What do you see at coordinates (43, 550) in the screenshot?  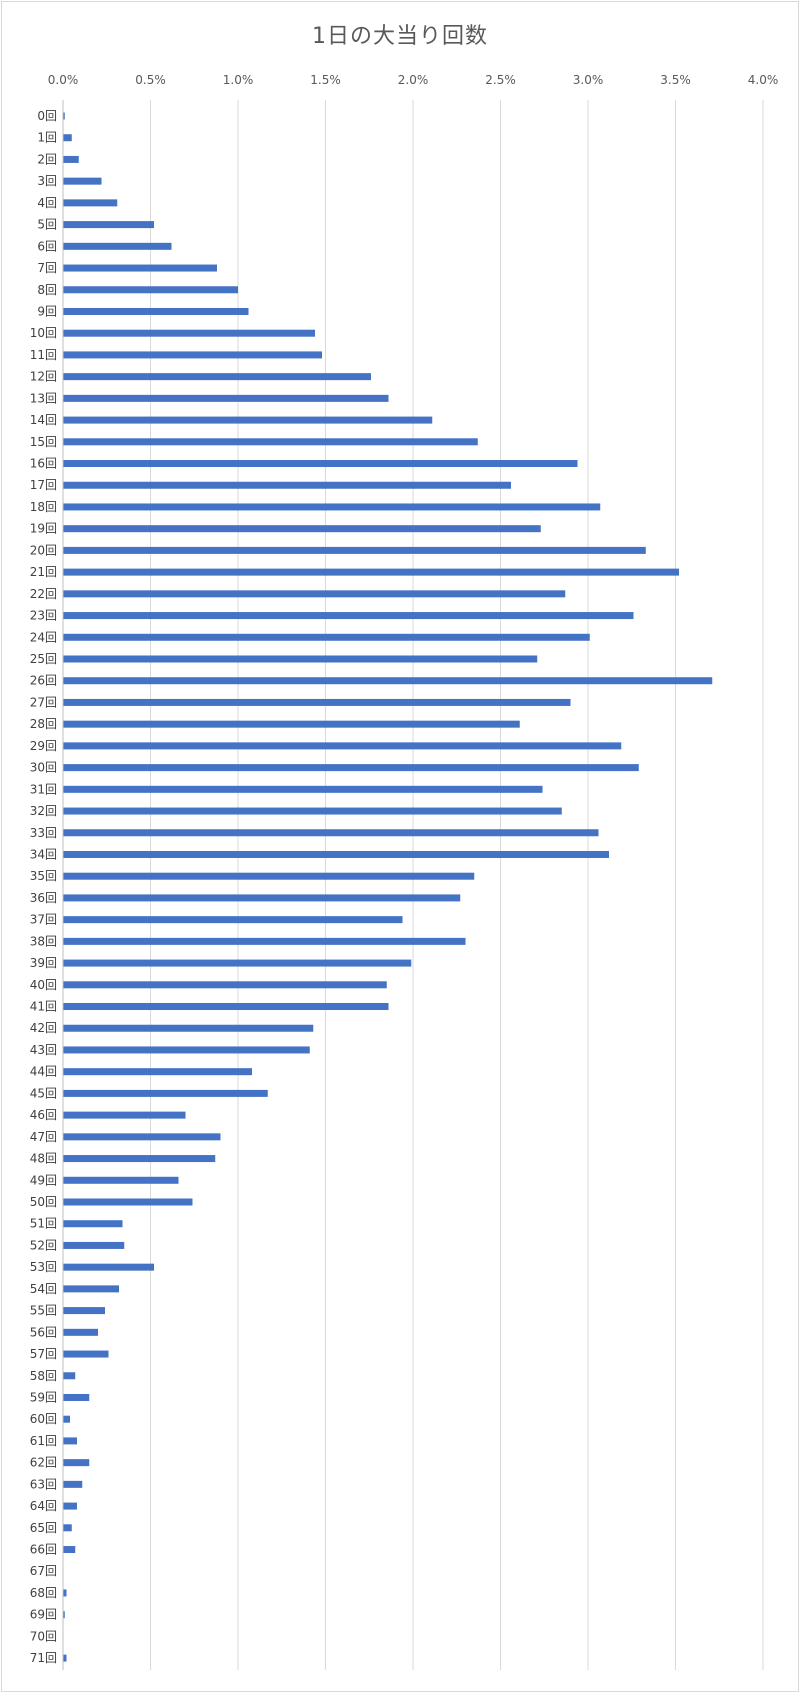 I see `y-tick-label: 20回` at bounding box center [43, 550].